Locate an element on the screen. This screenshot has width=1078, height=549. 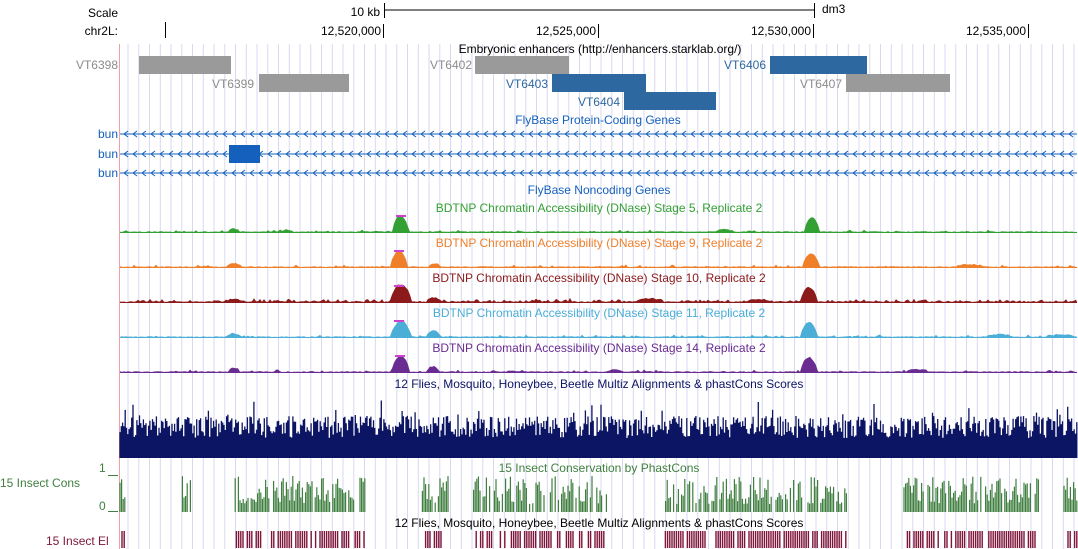
genes-track-title: FlyBase Protein-Coding Genes is located at coordinates (598, 120).